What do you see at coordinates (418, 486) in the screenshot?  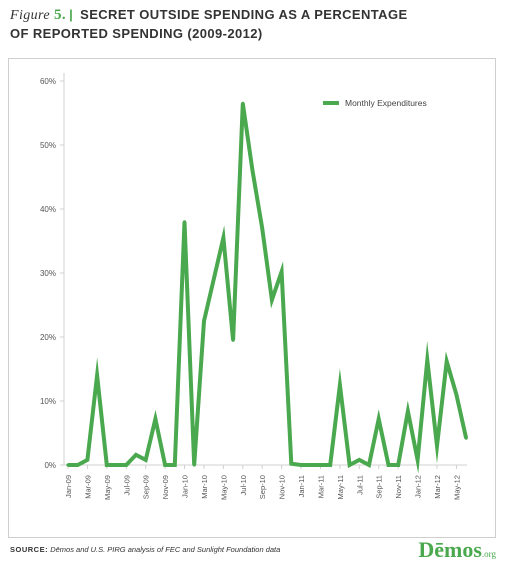 I see `x-tick-label: Jan-12` at bounding box center [418, 486].